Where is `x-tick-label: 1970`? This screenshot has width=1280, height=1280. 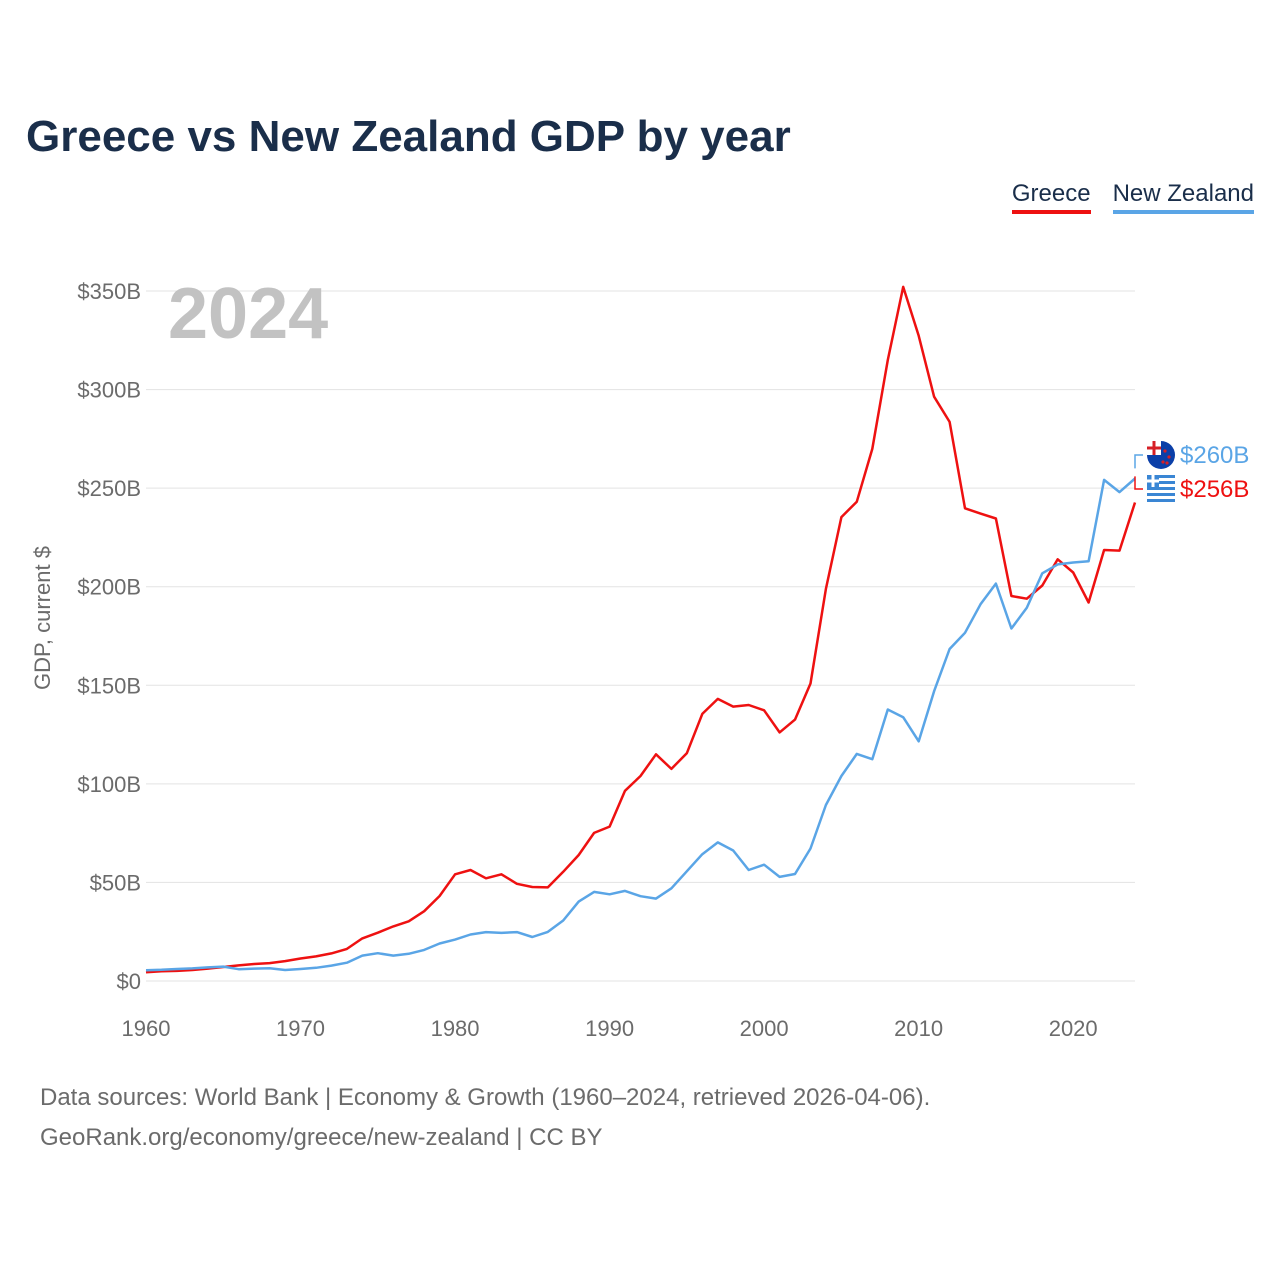
x-tick-label: 1970 is located at coordinates (300, 1028).